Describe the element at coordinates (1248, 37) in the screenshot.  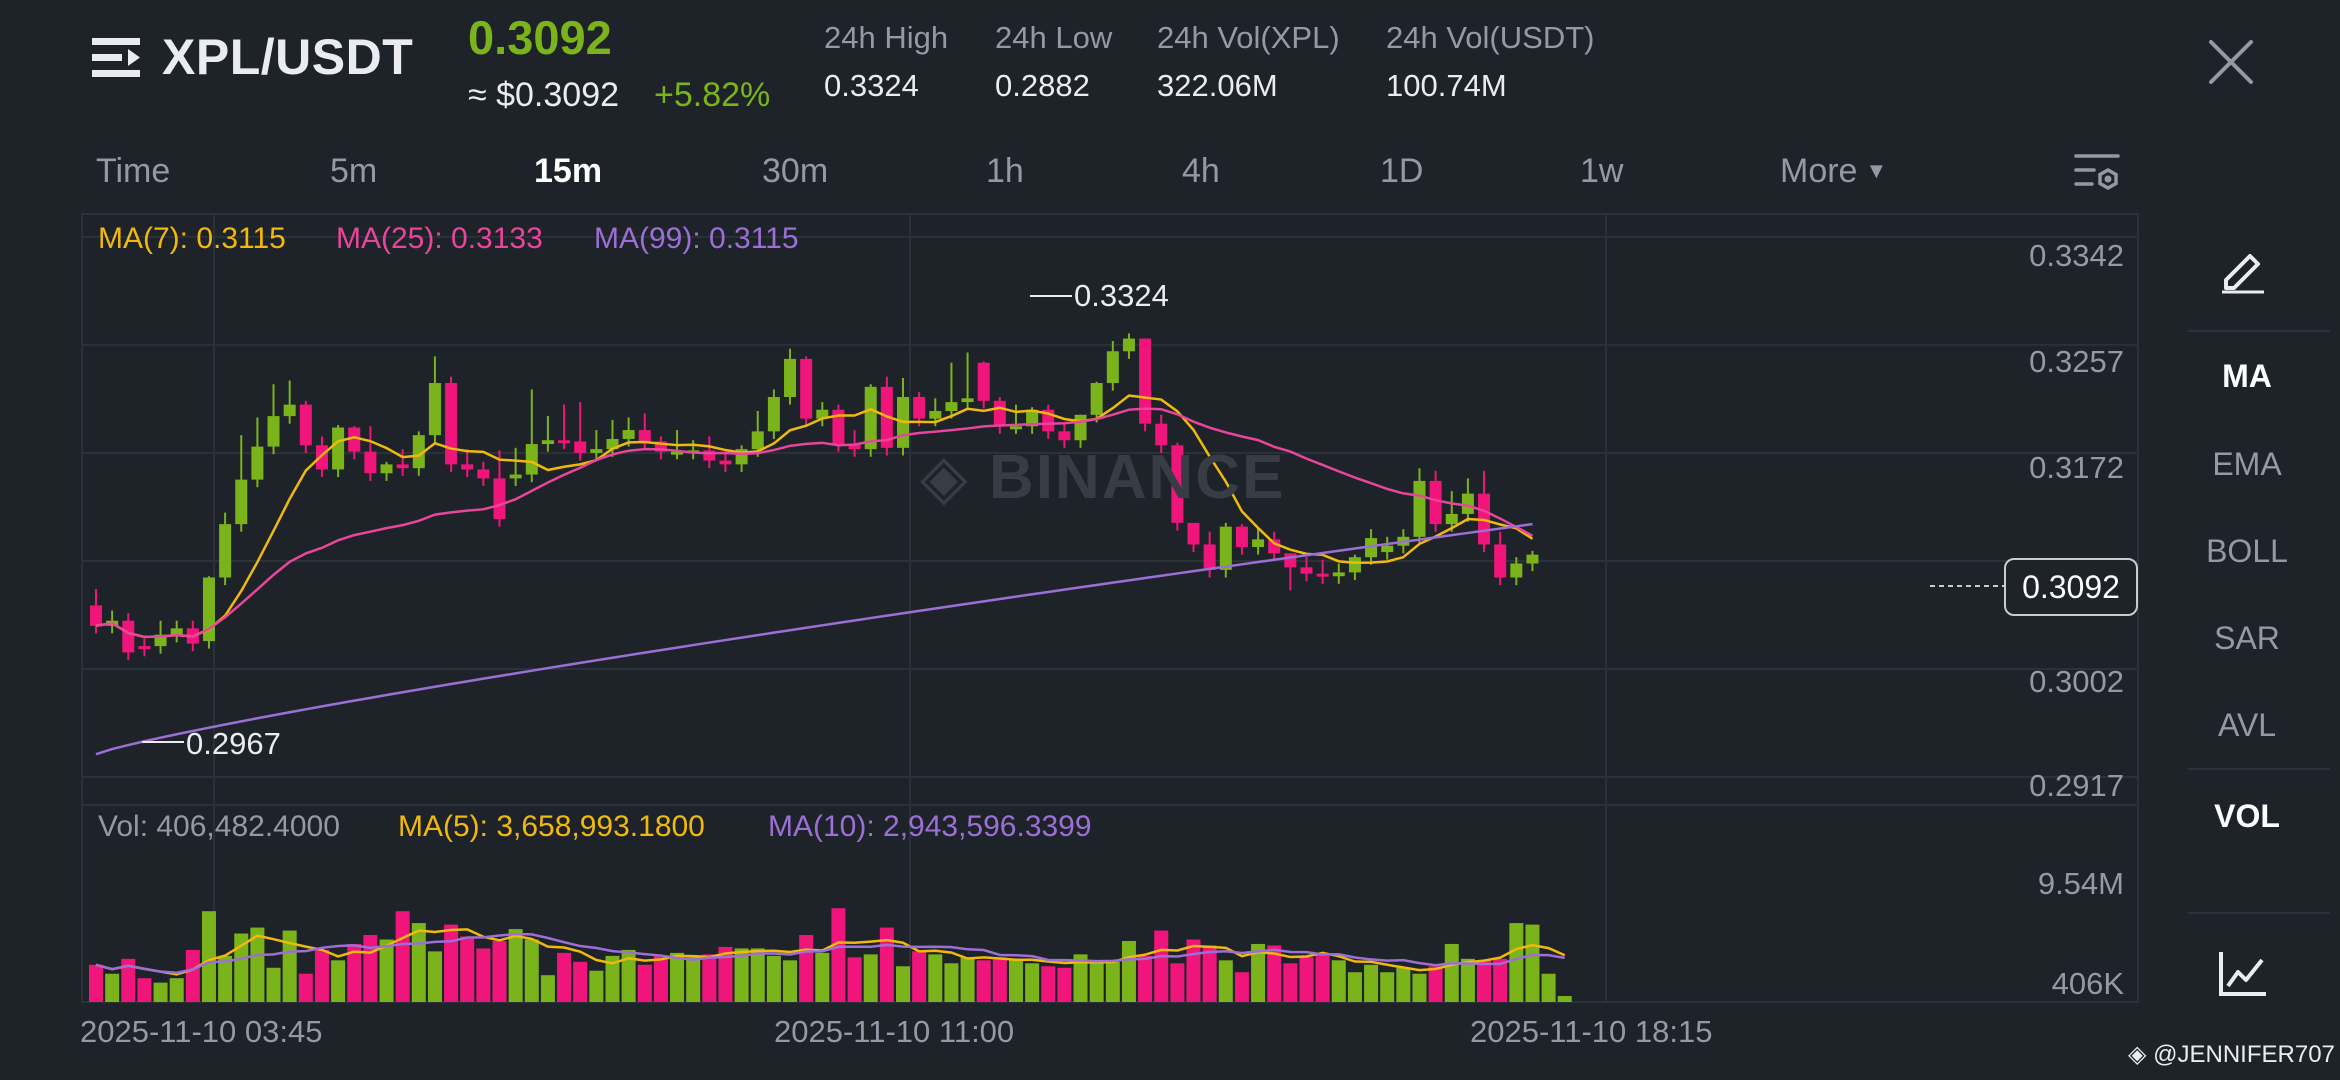
I see `stat-24h-vol-xpl-label: 24h Vol(XPL)` at that location.